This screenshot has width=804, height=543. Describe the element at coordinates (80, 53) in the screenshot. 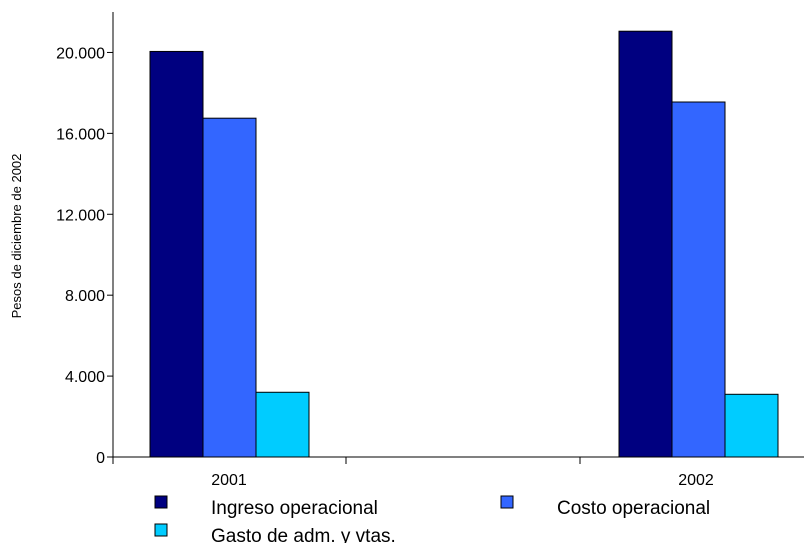

I see `y-tick-label: 20.000` at that location.